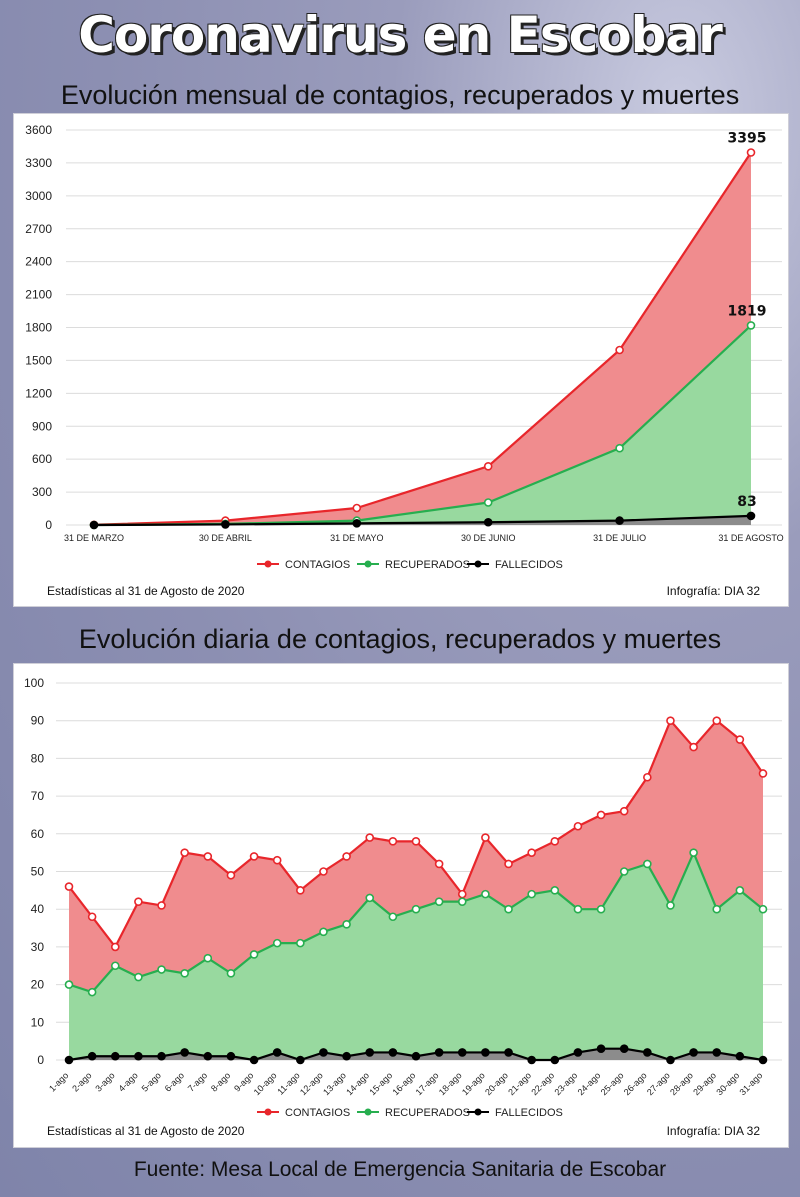 The height and width of the screenshot is (1197, 800). What do you see at coordinates (38, 985) in the screenshot?
I see `y-tick-label: 20` at bounding box center [38, 985].